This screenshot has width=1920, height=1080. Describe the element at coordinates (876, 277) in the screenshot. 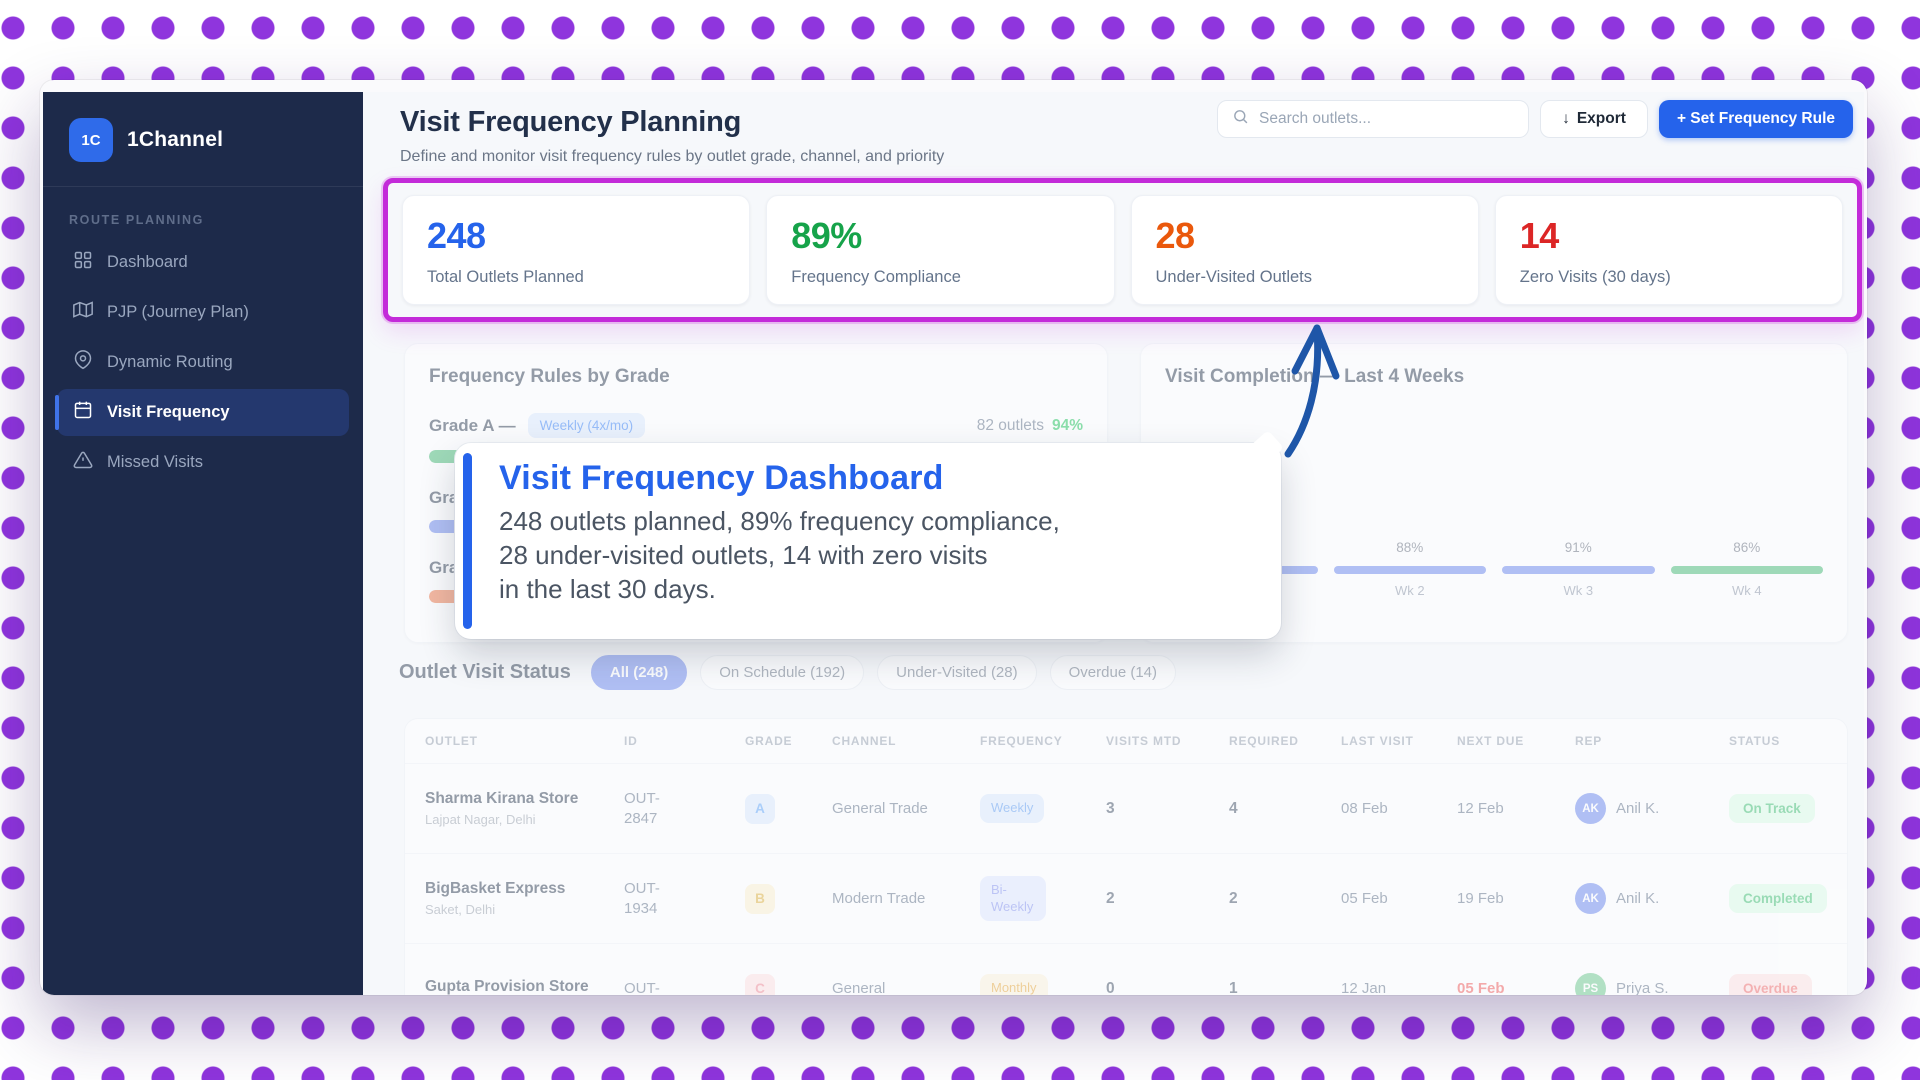

I see `kpi-label: Frequency Compliance` at that location.